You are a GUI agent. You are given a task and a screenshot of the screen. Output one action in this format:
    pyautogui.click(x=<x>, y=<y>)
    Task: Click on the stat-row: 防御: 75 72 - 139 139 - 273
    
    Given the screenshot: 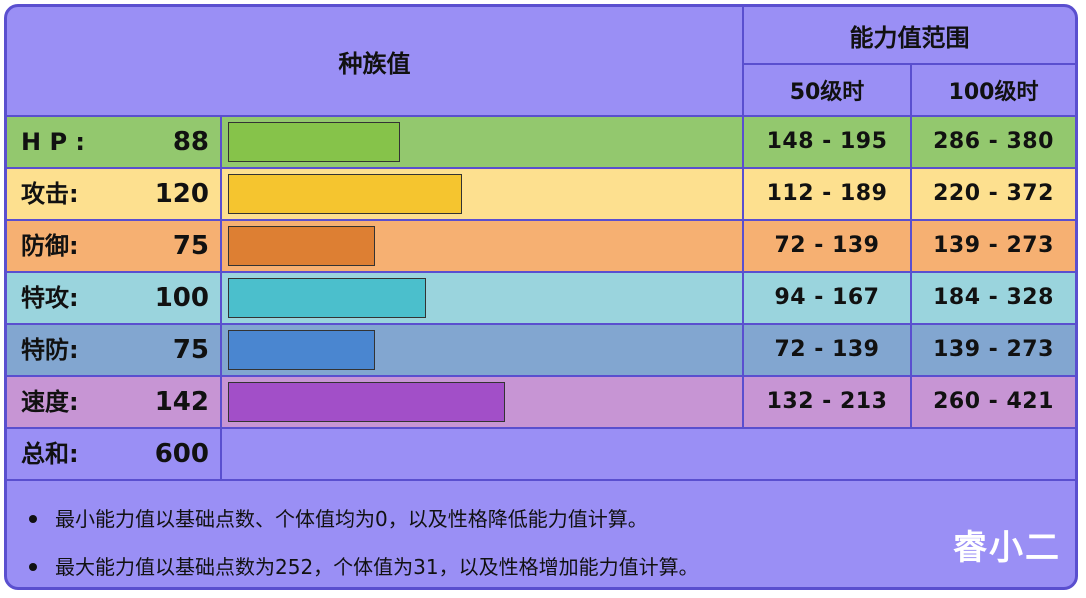 What is the action you would take?
    pyautogui.click(x=541, y=246)
    